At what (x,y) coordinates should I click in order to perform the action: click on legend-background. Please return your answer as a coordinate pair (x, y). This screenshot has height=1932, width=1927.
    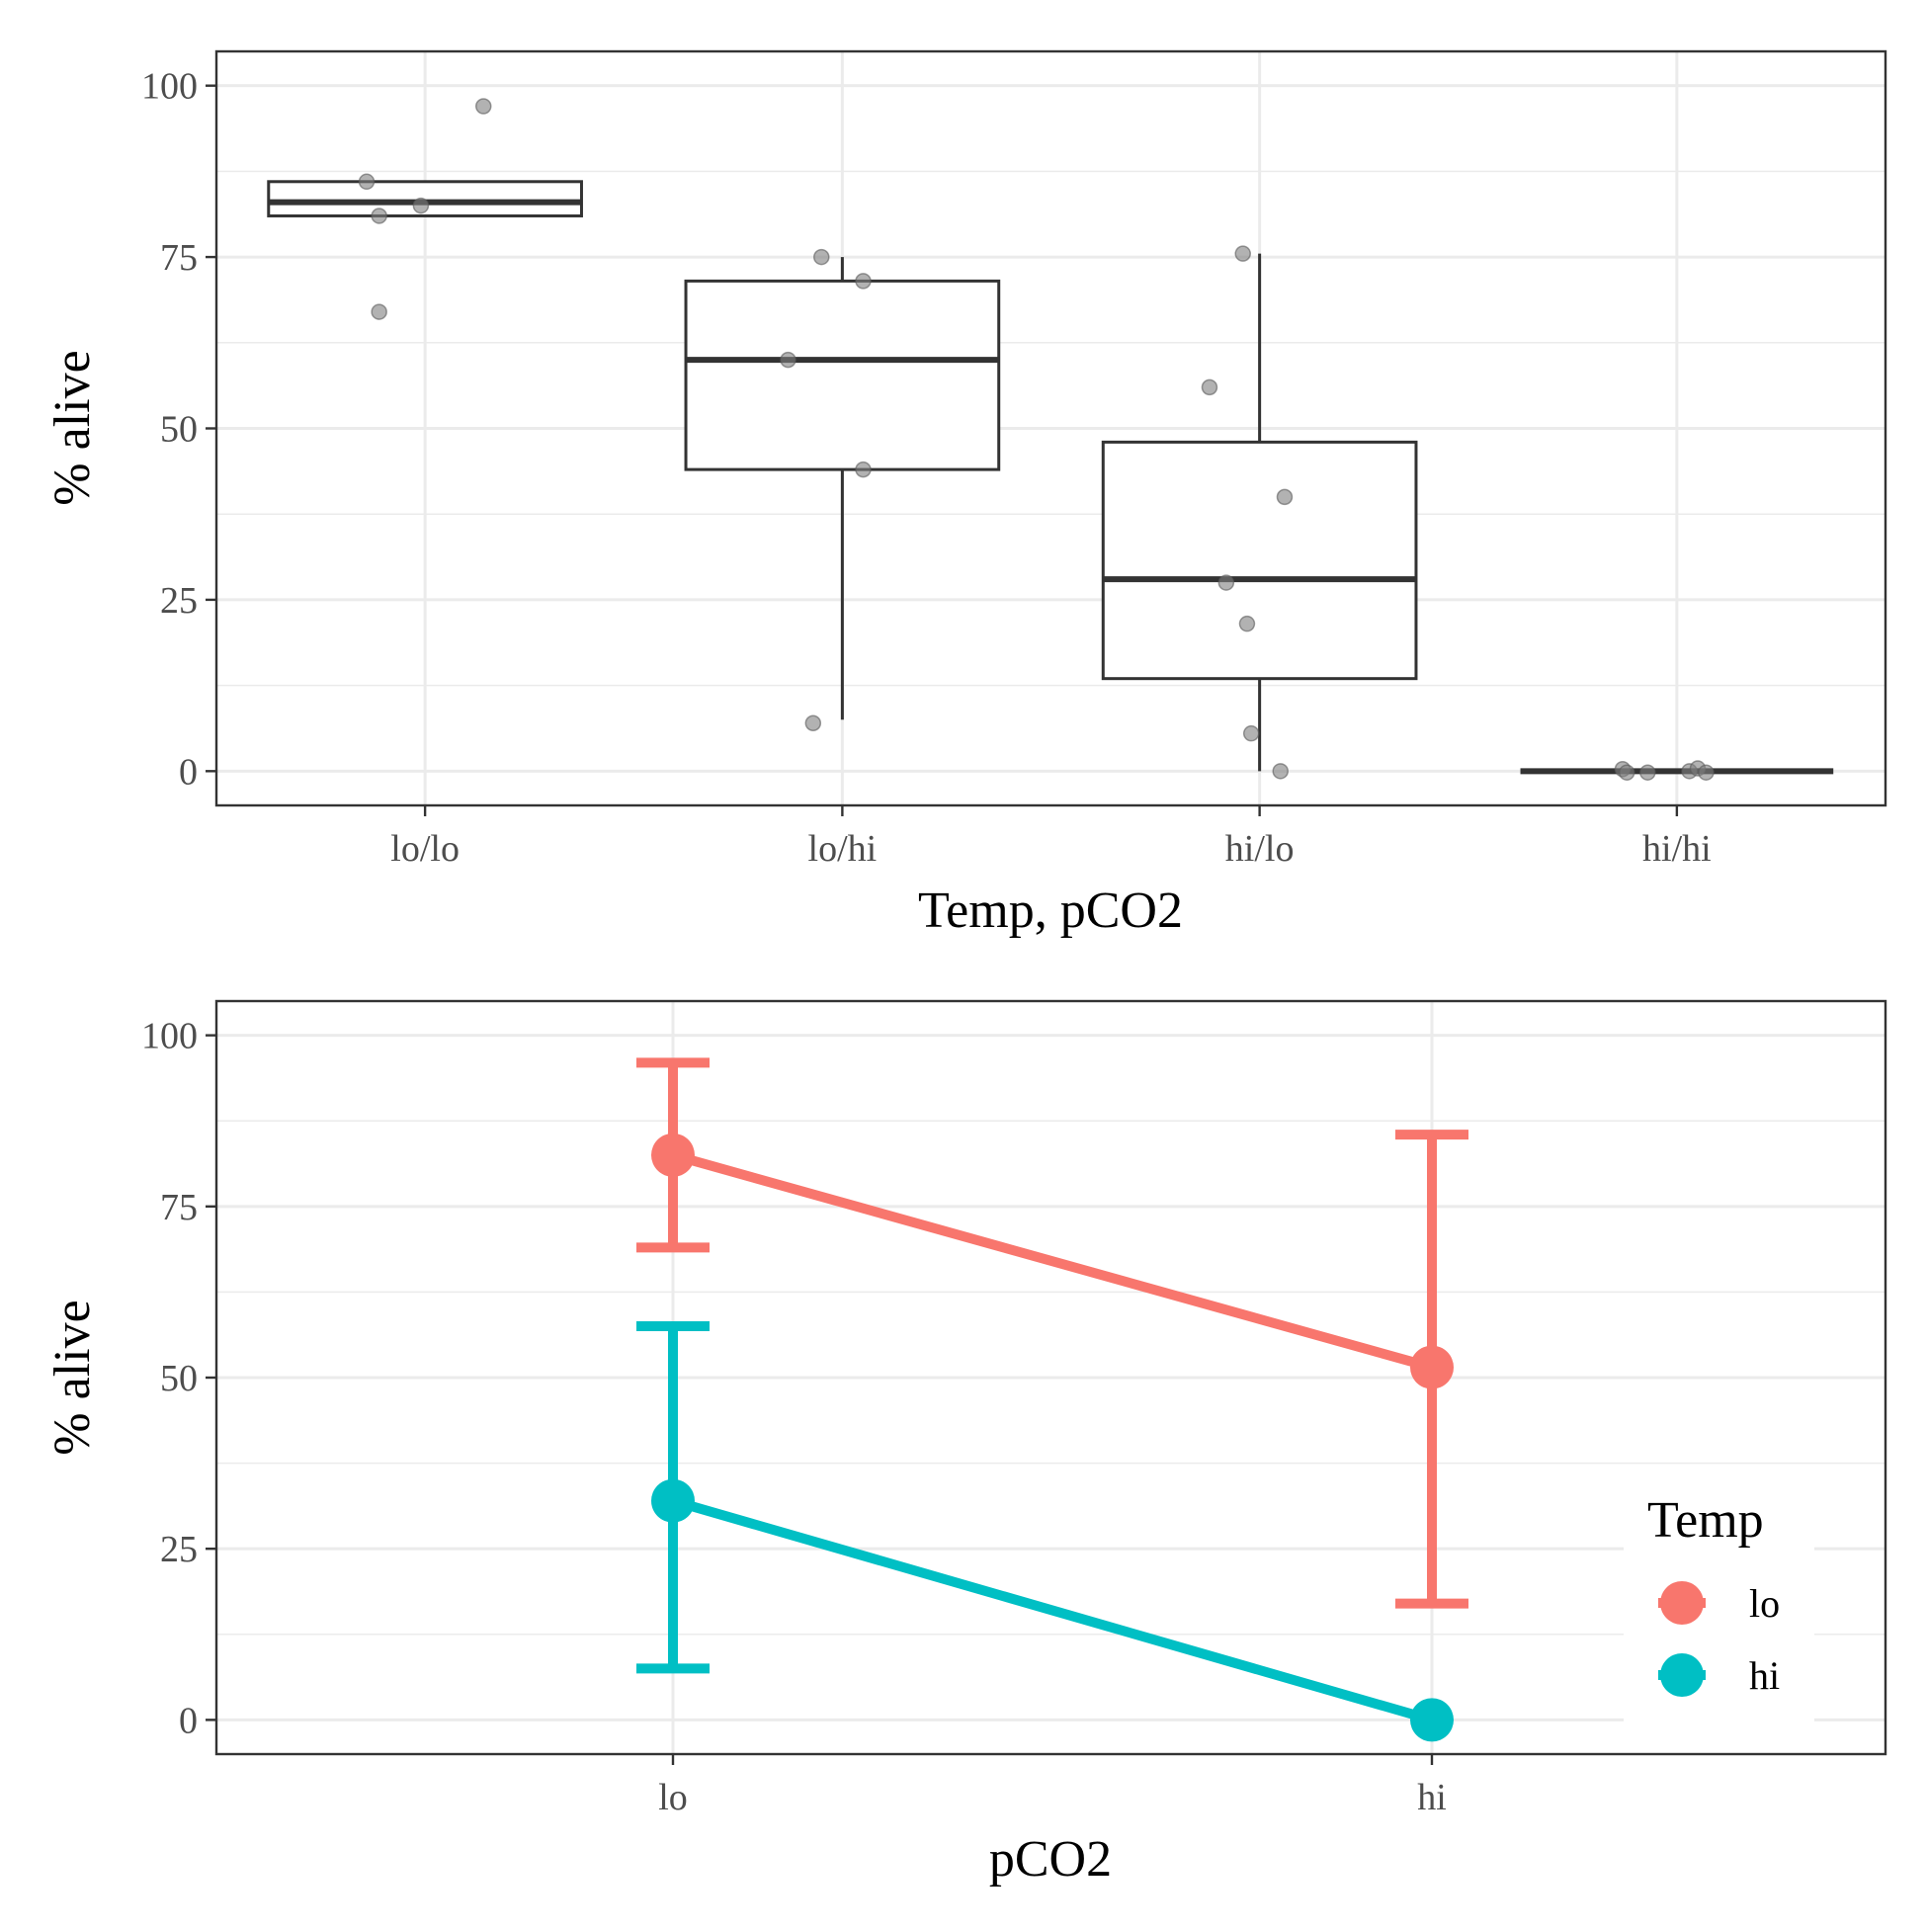
    Looking at the image, I should click on (1719, 1599).